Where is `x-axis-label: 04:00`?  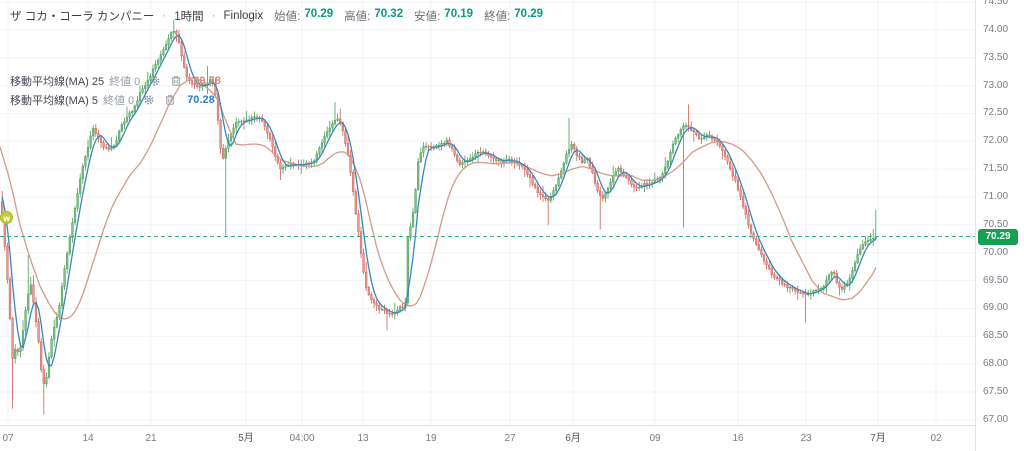
x-axis-label: 04:00 is located at coordinates (302, 438).